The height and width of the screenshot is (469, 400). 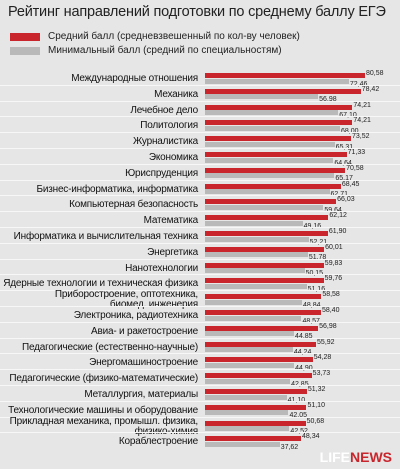 What do you see at coordinates (348, 115) in the screenshot?
I see `value-label: 67,10` at bounding box center [348, 115].